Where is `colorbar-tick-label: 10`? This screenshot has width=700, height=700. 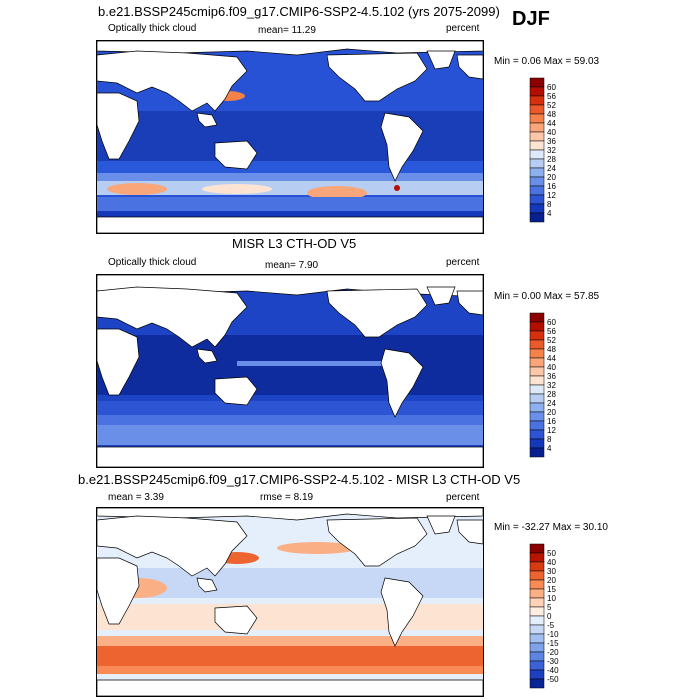 colorbar-tick-label: 10 is located at coordinates (551, 598).